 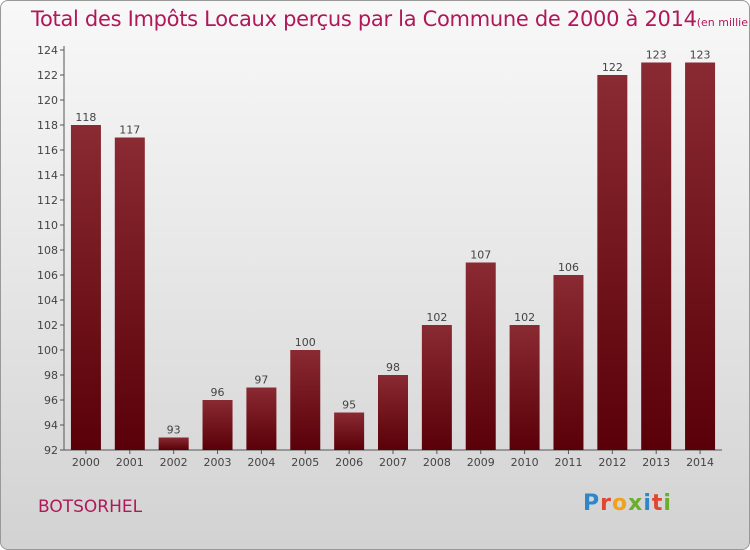 I want to click on x-tick-label: 2006, so click(x=349, y=462).